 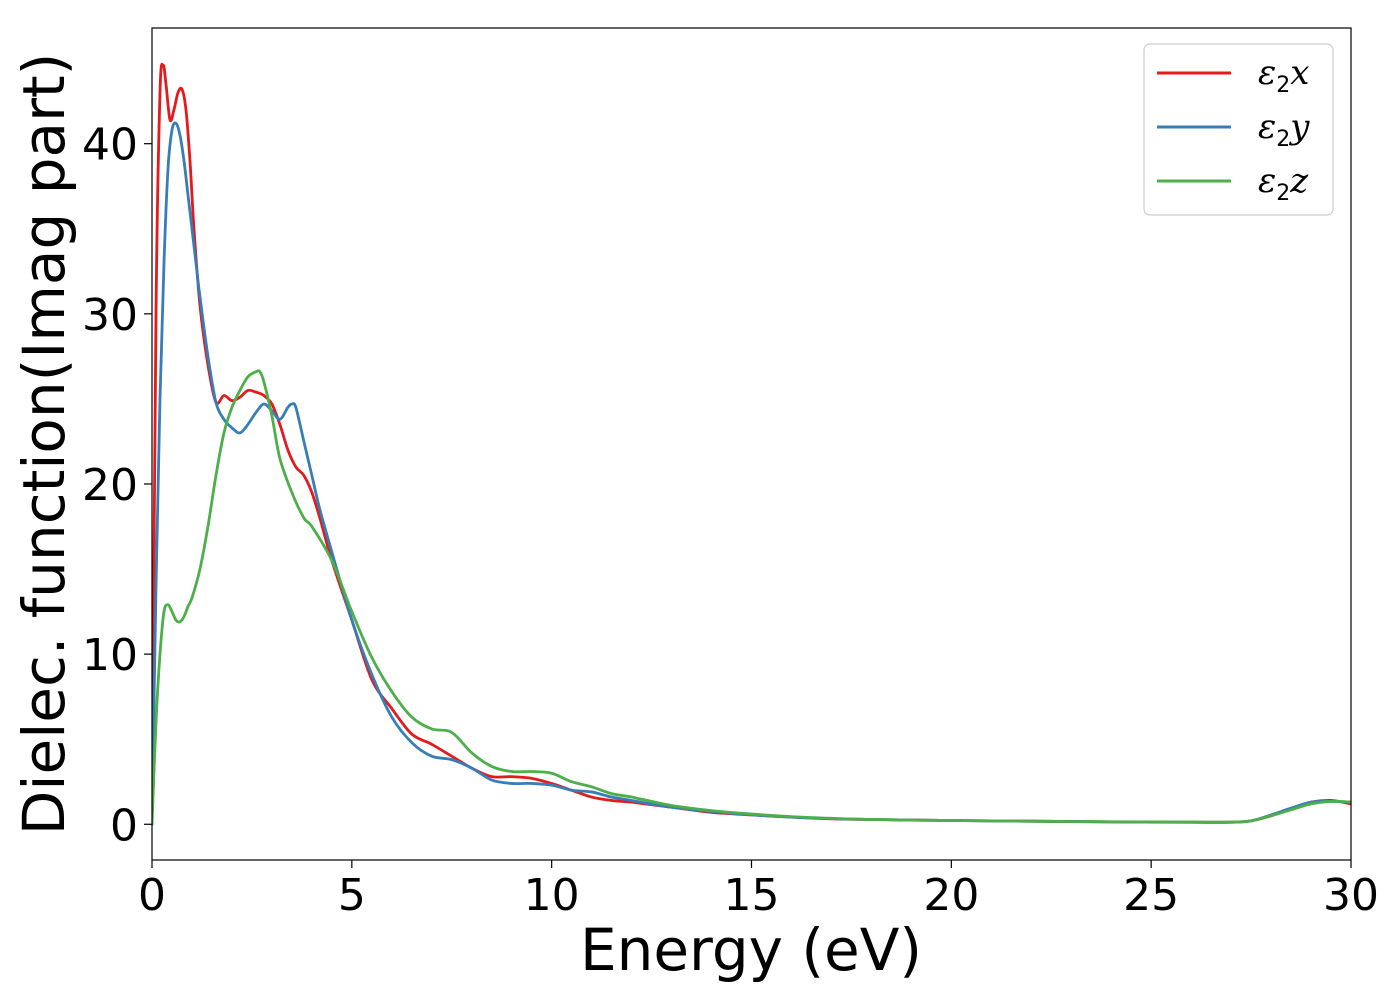 I want to click on x-tick-label: 10, so click(x=552, y=895).